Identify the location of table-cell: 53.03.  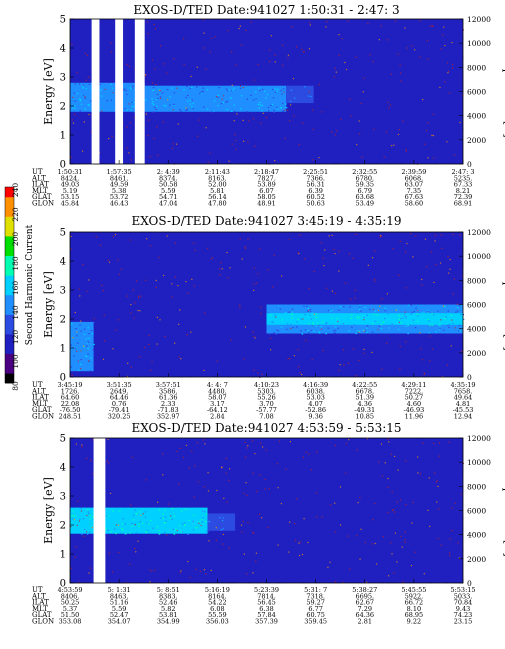
(315, 398).